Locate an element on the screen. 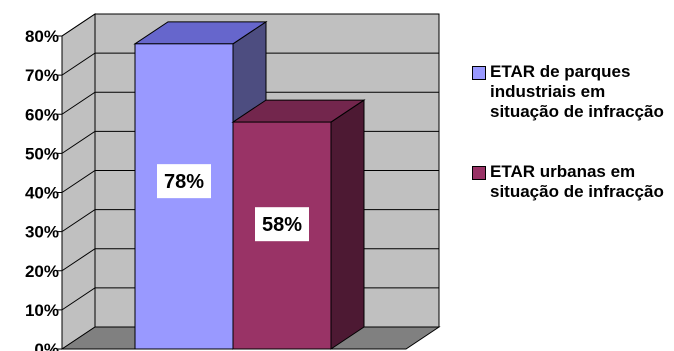  y-tick-label: 40% is located at coordinates (42, 193).